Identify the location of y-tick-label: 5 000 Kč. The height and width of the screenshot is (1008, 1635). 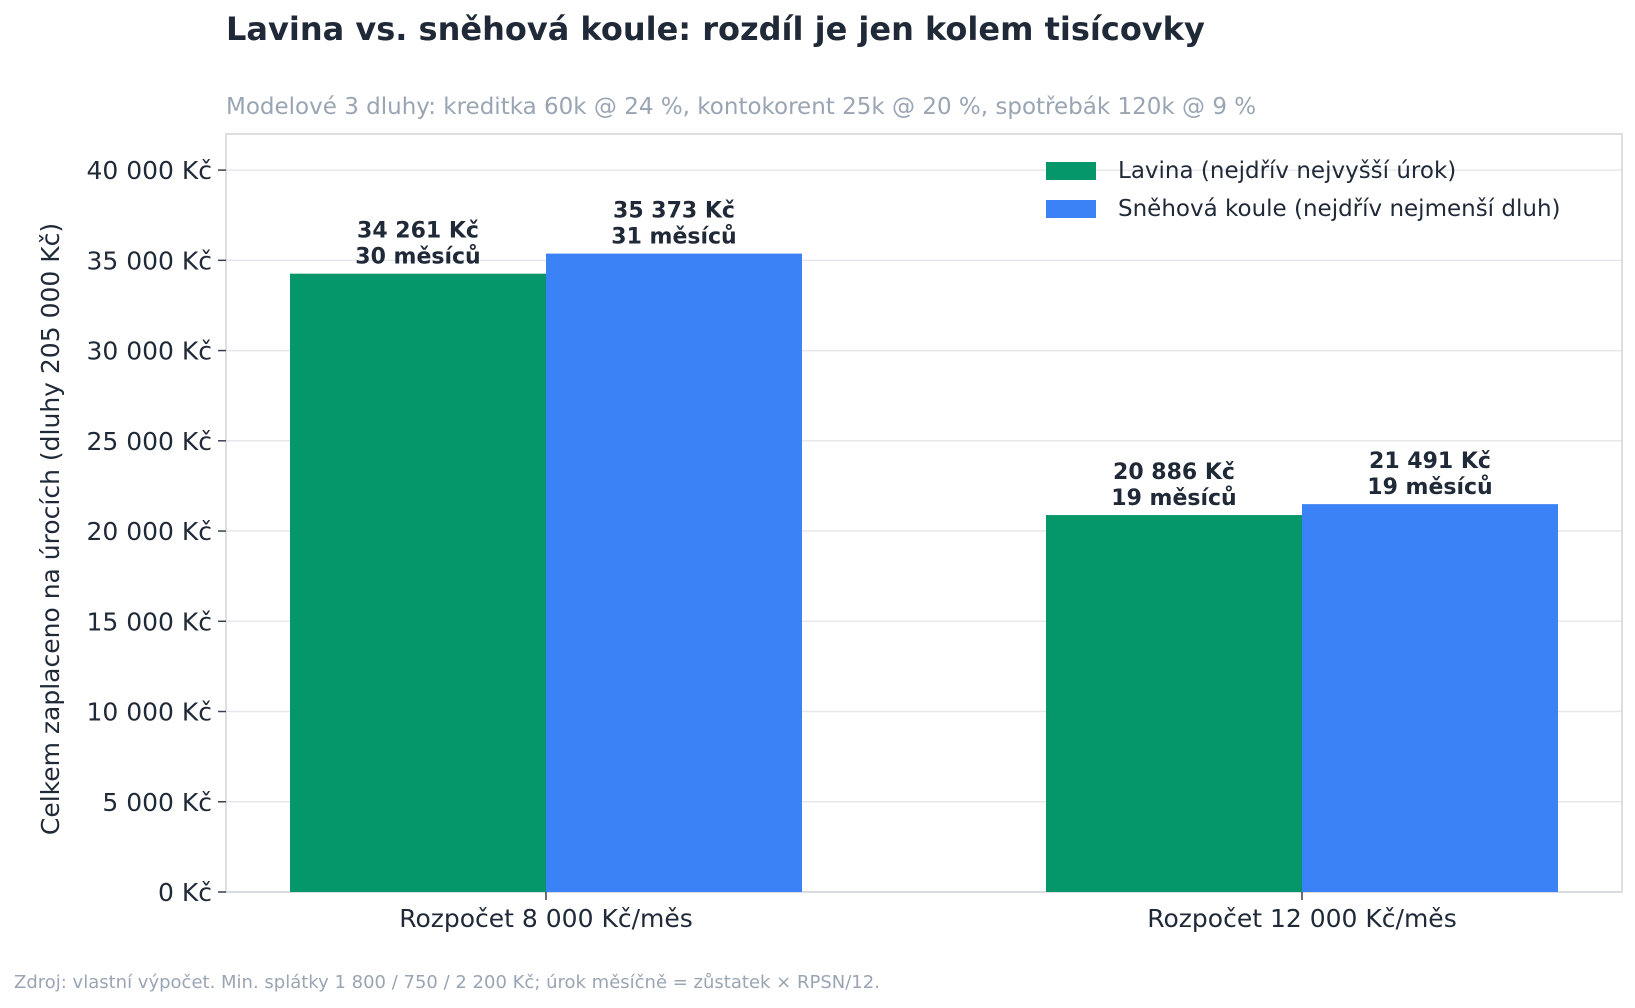
(157, 802).